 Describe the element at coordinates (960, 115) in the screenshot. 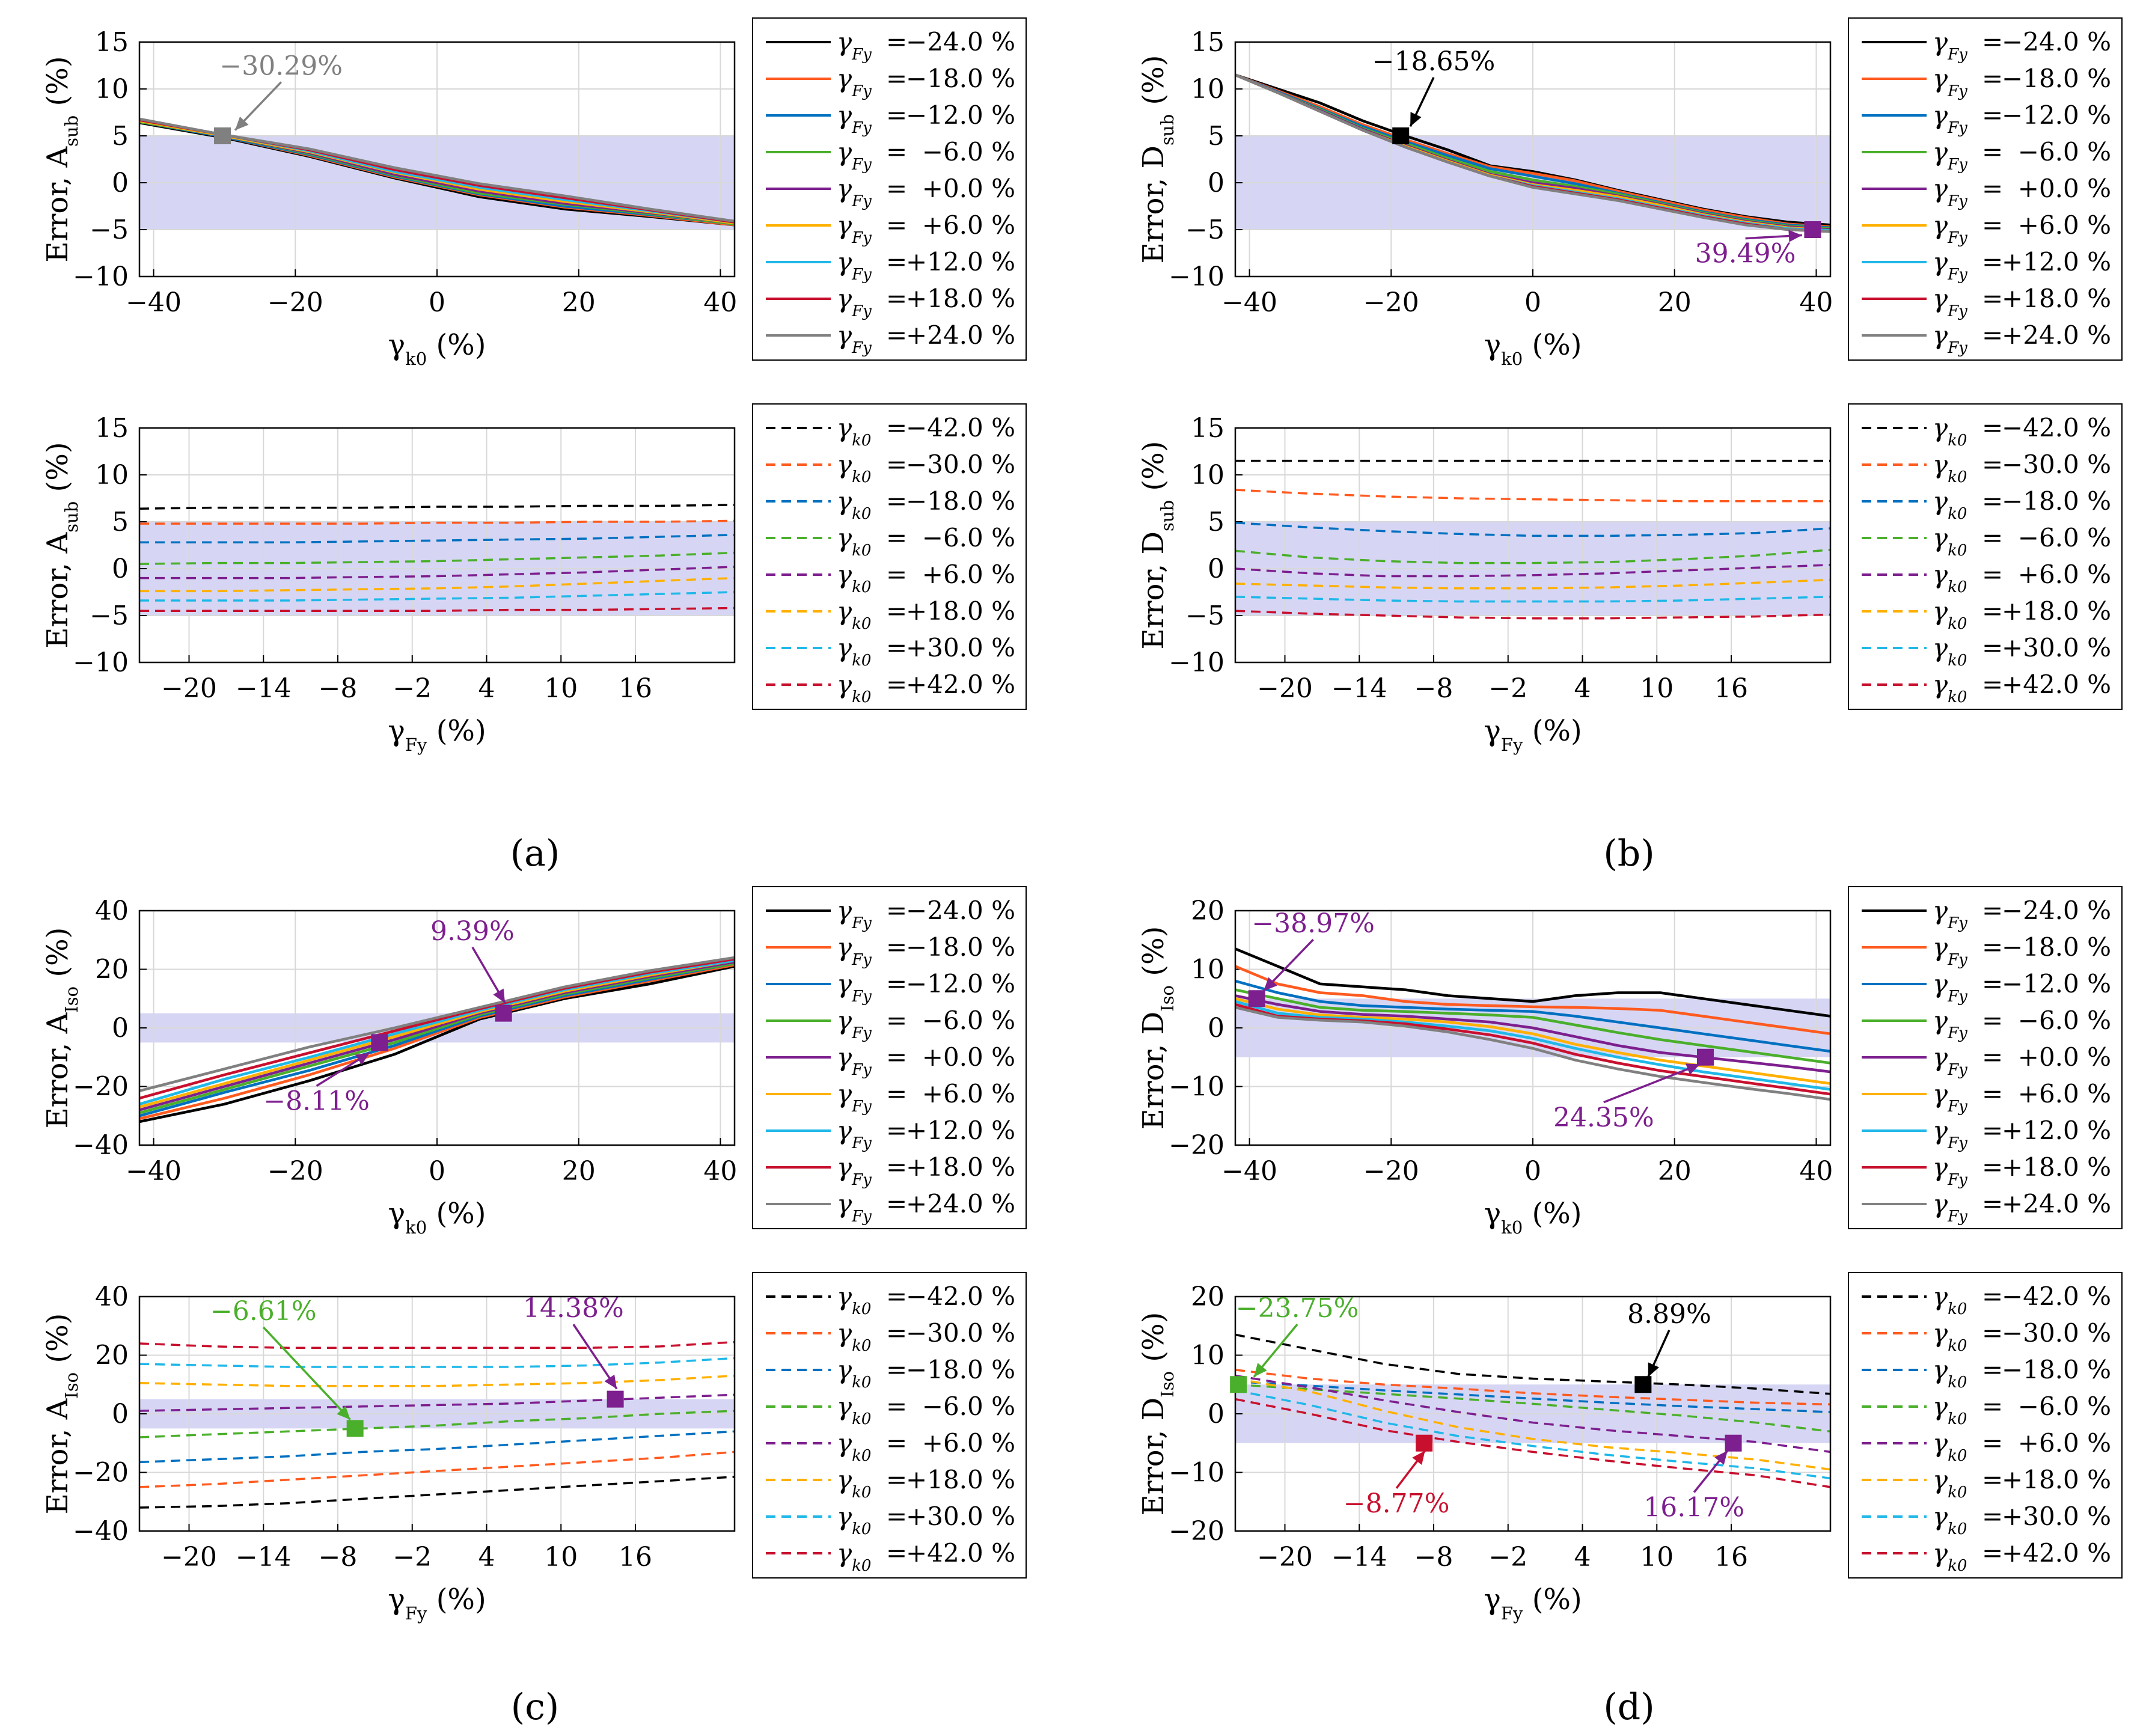

I see `legend-entry: −12.0 %` at that location.